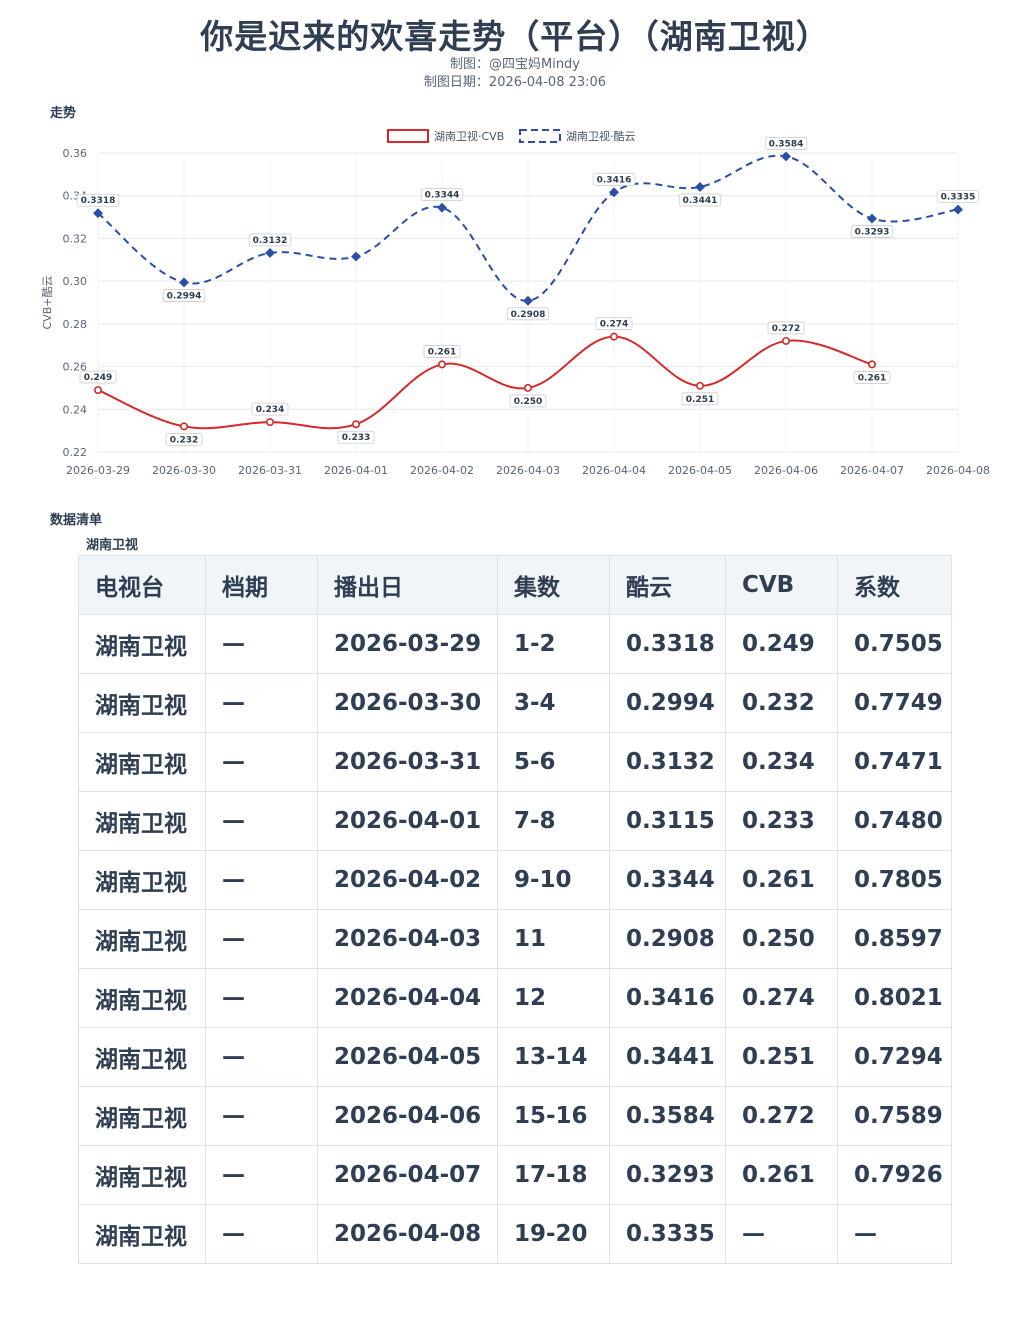 Image resolution: width=1030 pixels, height=1322 pixels. Describe the element at coordinates (667, 998) in the screenshot. I see `cell-kuyun: 0.3416` at that location.